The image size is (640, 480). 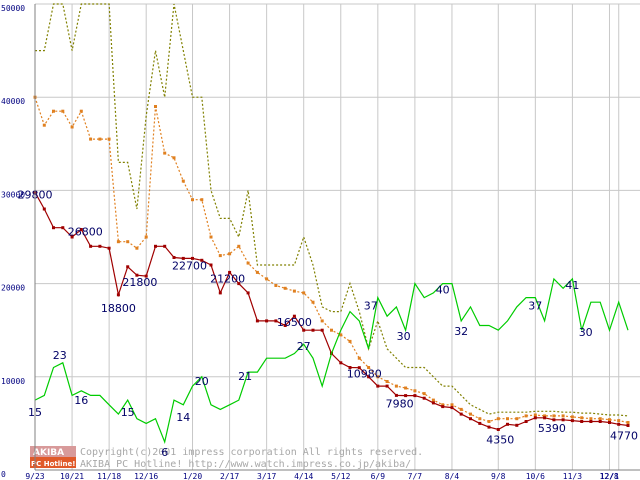 I want to click on y-tick-label: 50000, so click(x=13, y=8).